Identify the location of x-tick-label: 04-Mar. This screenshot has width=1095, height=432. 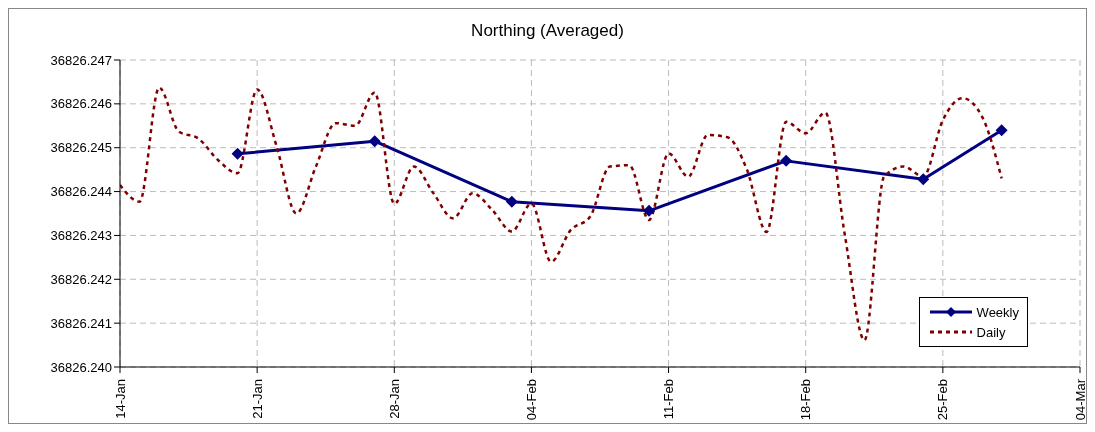
(1080, 399).